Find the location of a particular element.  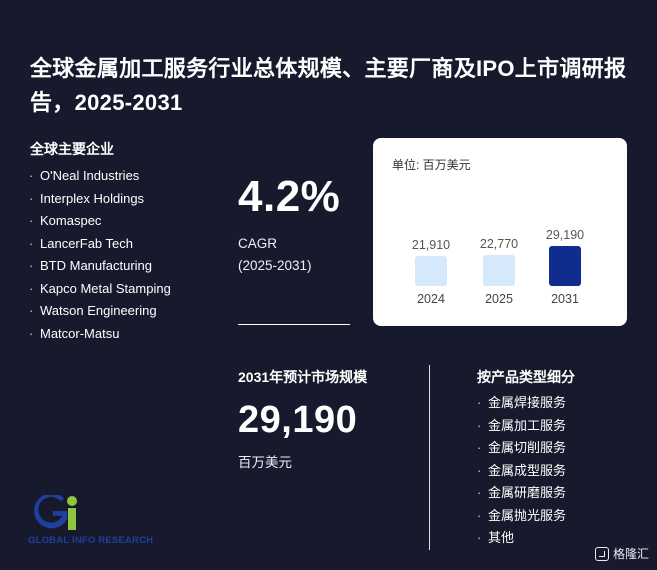

chart-unit-label: 单位: 百万美元 is located at coordinates (431, 165).